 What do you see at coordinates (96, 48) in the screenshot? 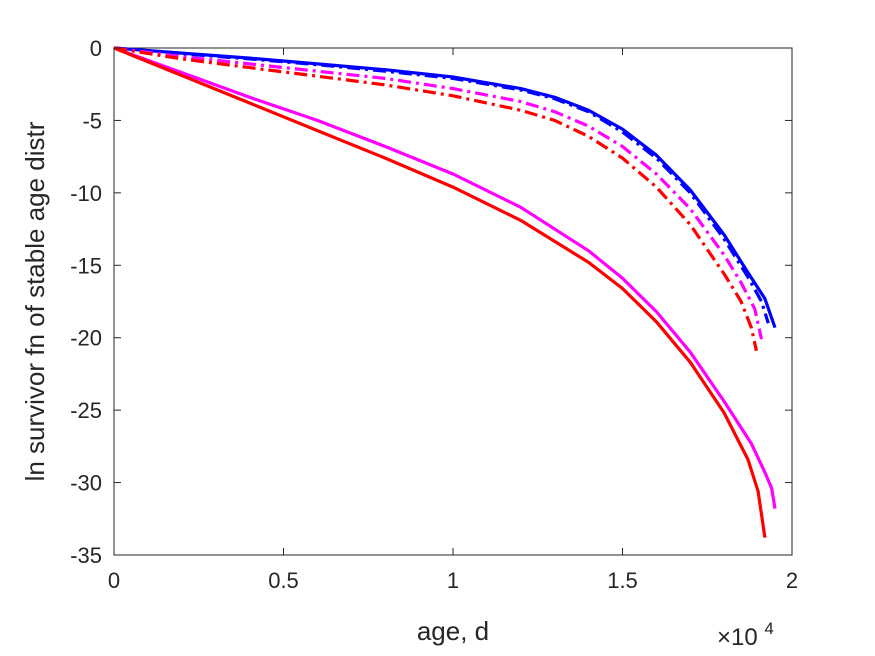
I see `y-tick-label: 0` at bounding box center [96, 48].